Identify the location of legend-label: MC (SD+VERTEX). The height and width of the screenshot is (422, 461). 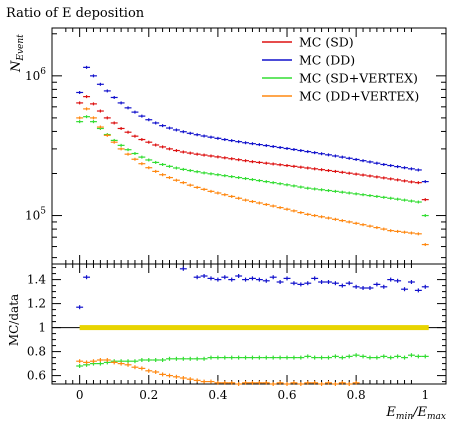
(358, 78).